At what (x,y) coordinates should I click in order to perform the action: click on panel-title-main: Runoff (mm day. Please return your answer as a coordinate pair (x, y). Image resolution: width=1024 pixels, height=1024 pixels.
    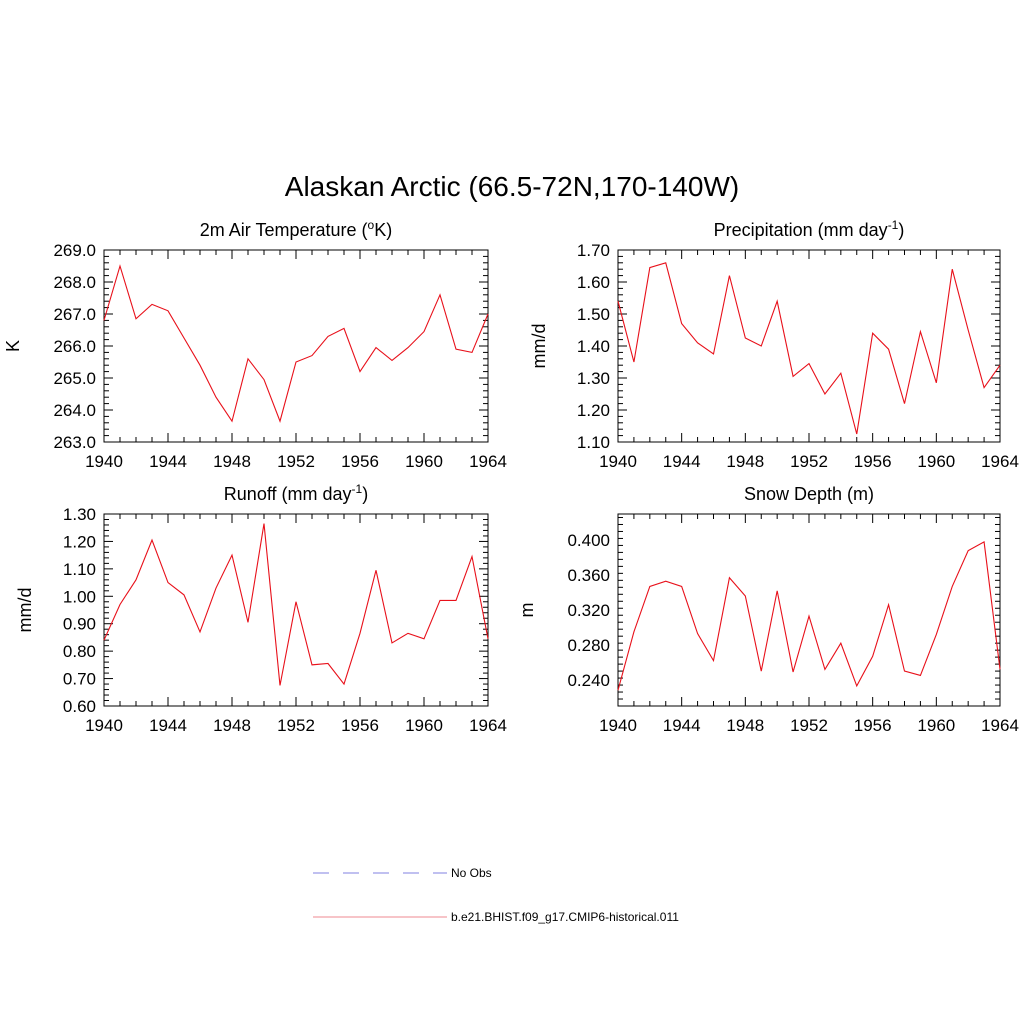
    Looking at the image, I should click on (288, 494).